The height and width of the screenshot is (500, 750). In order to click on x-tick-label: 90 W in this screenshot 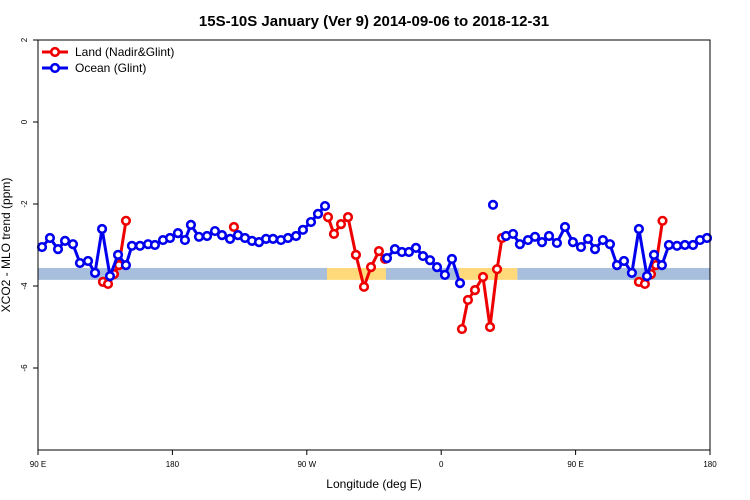, I will do `click(306, 464)`.